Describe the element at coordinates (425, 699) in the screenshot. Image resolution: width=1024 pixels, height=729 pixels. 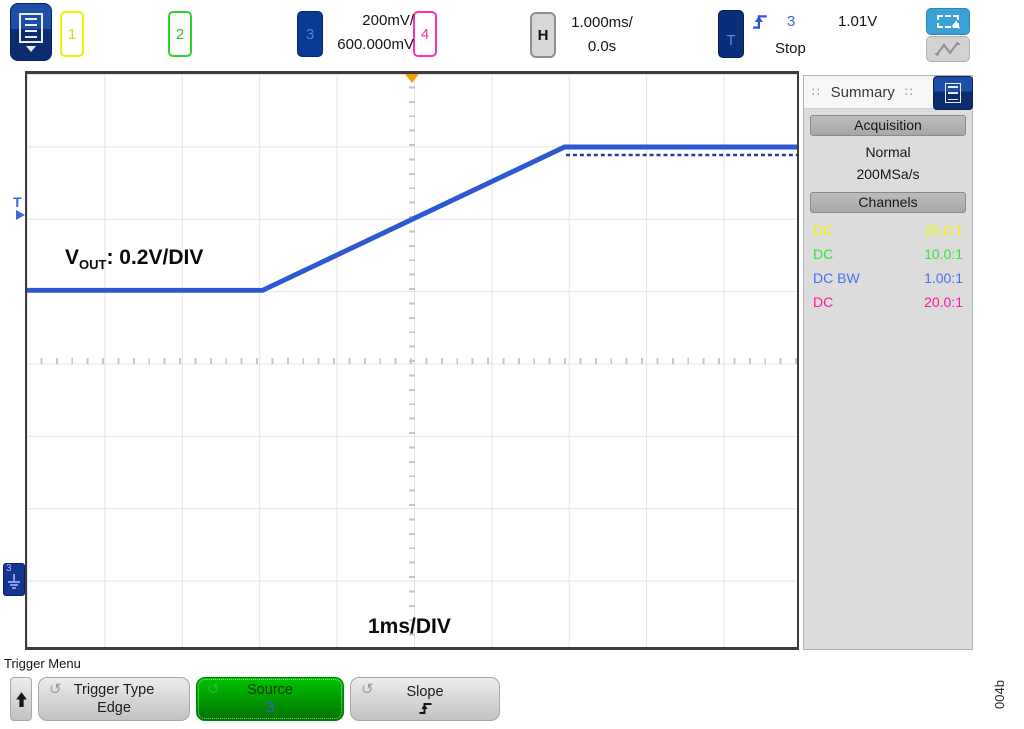
I see `softkey-slope: ↺ Slope` at that location.